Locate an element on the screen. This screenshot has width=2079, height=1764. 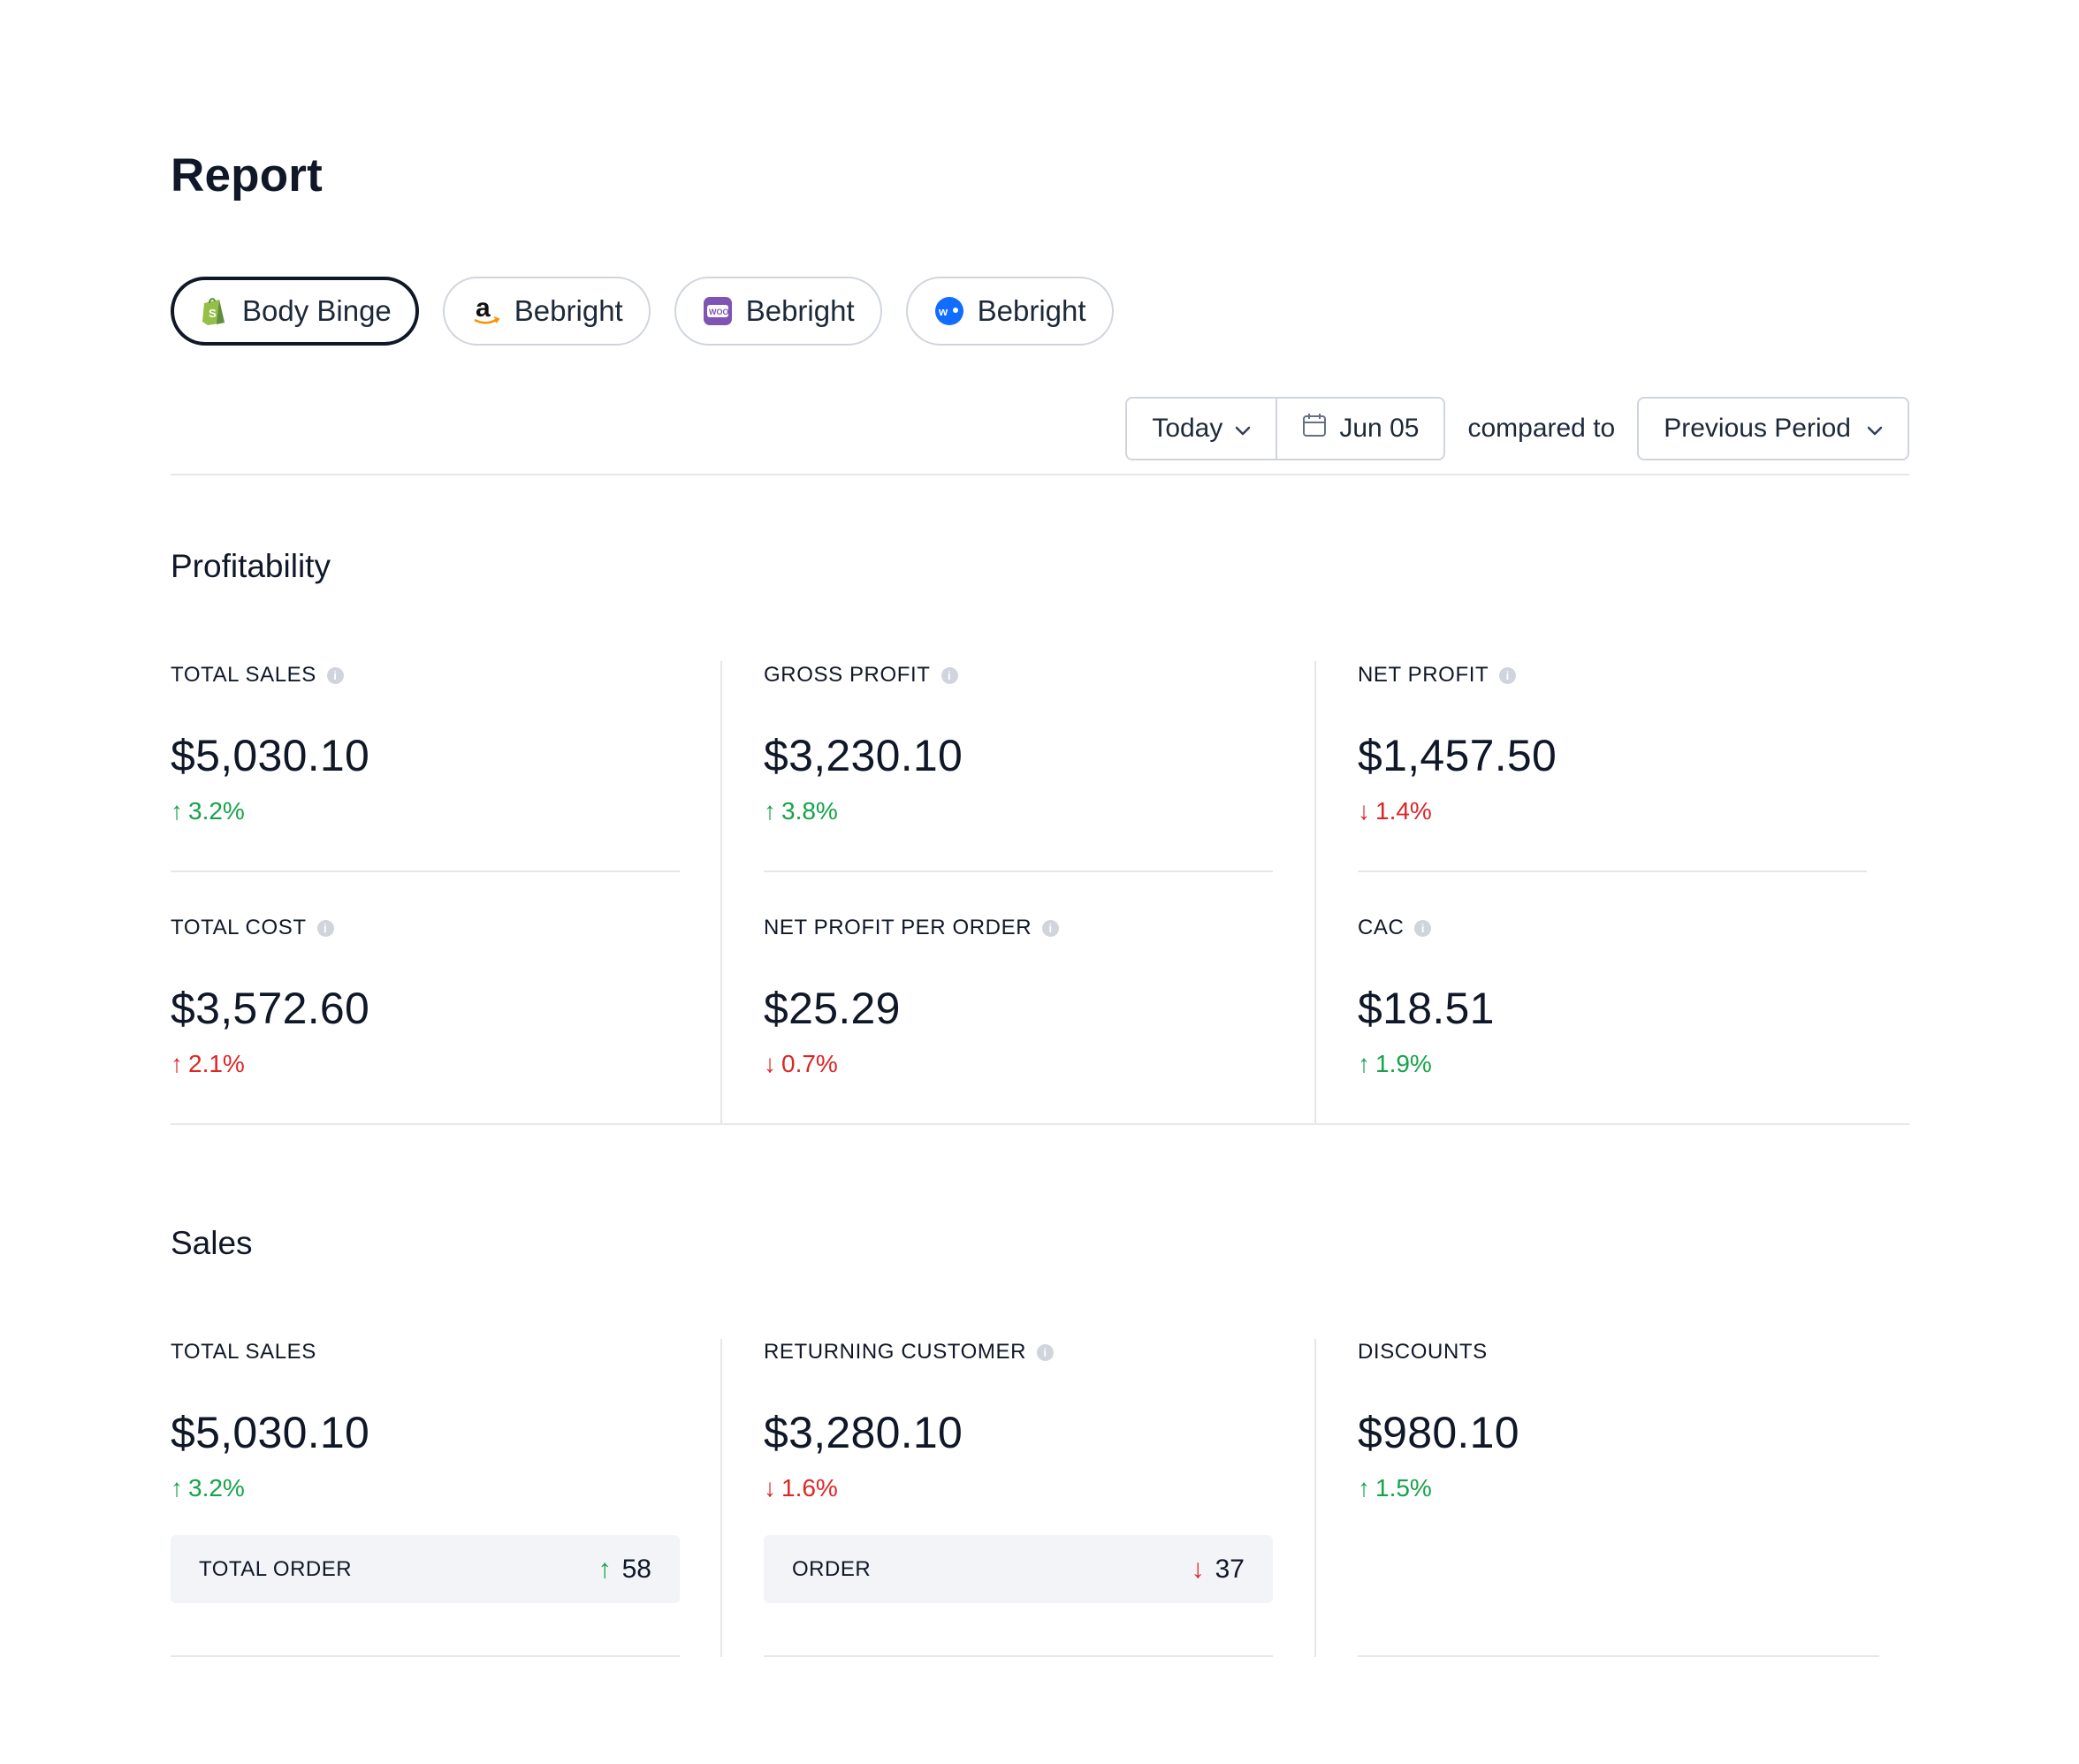
woocommerce-icon: WOO is located at coordinates (718, 311).